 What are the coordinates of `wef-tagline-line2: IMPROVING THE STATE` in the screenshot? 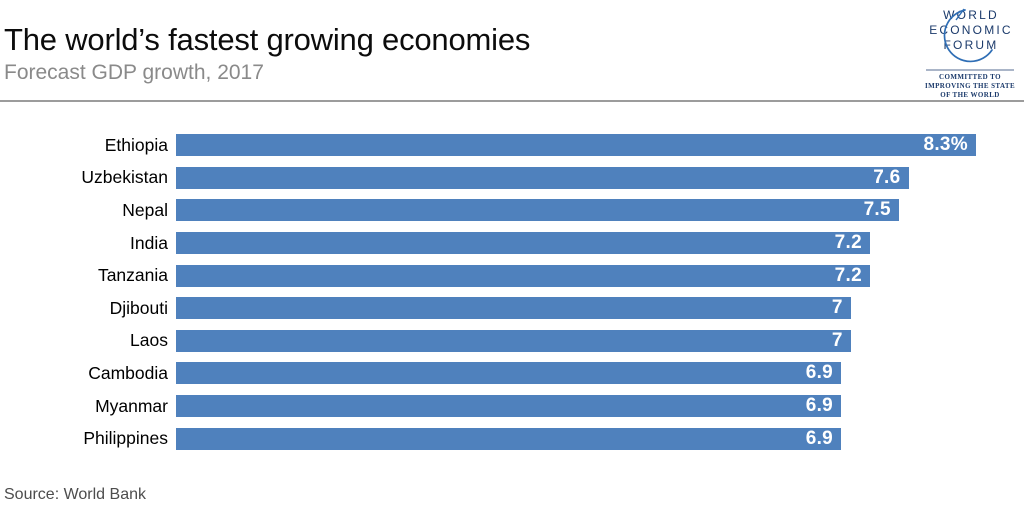 It's located at (970, 86).